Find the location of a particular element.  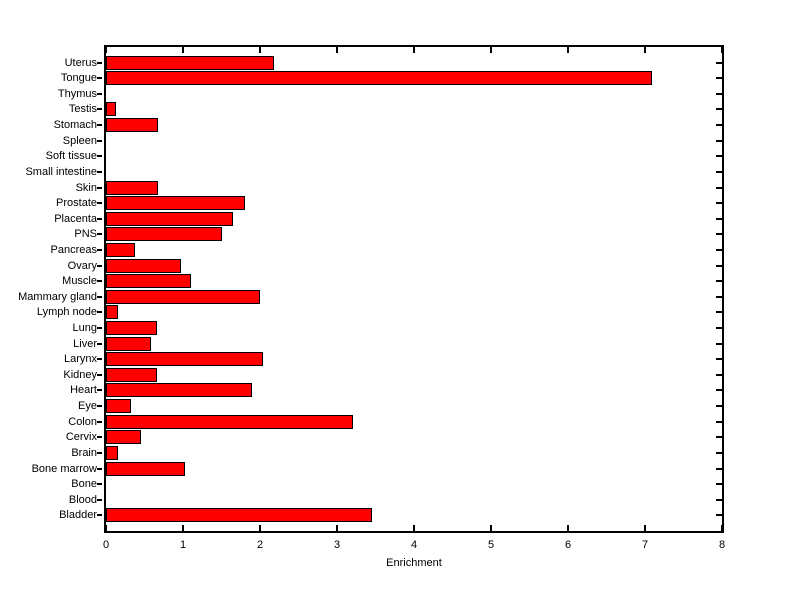

y-tick-right-bone is located at coordinates (719, 484).